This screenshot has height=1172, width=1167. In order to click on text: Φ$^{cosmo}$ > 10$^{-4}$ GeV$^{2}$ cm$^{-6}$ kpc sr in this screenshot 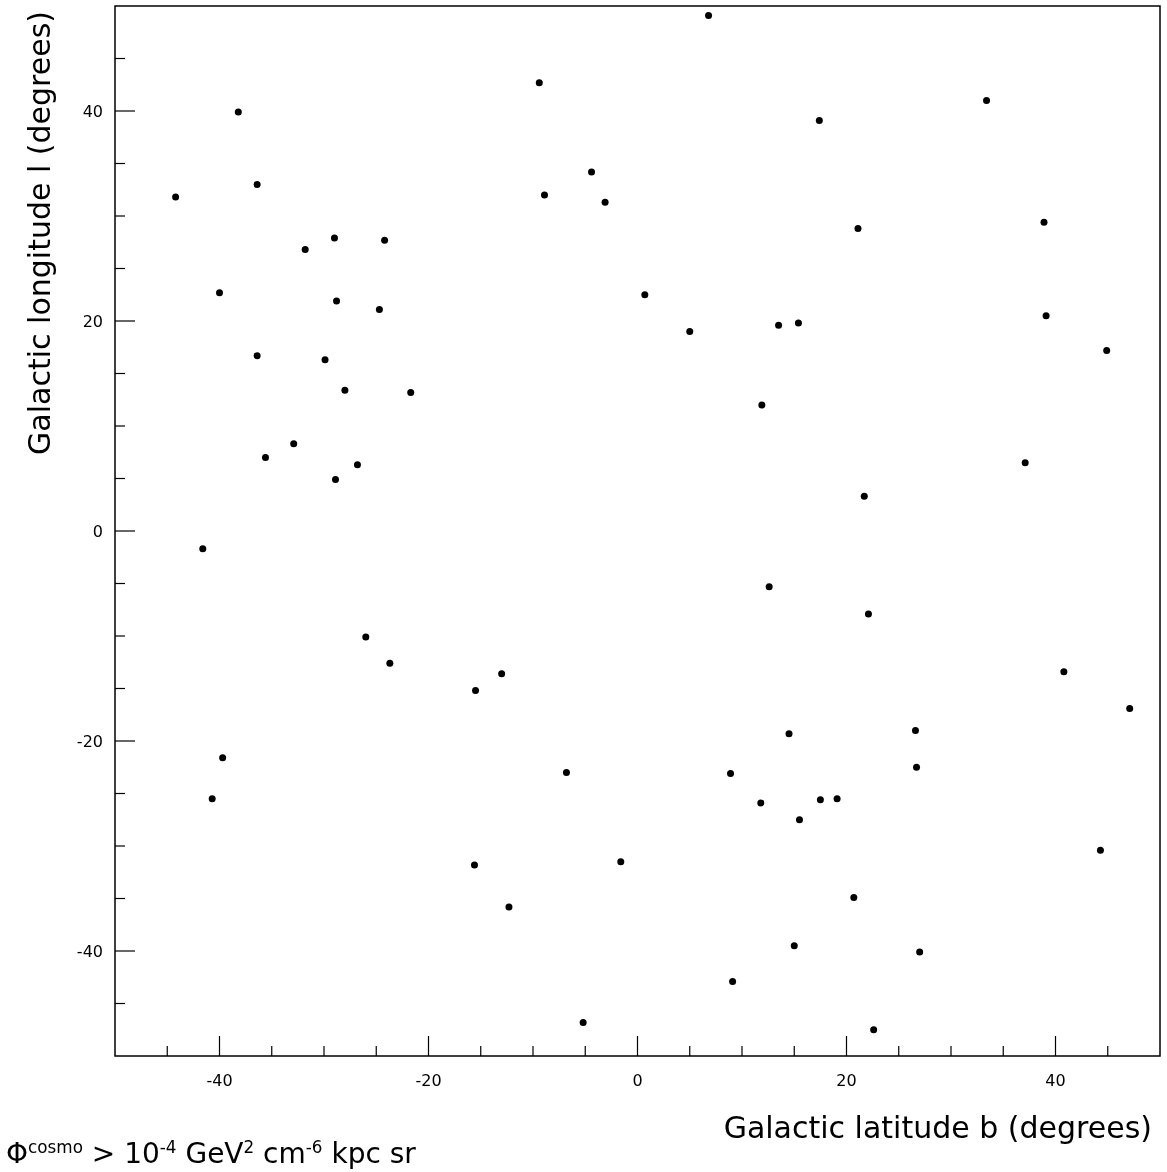, I will do `click(211, 1153)`.